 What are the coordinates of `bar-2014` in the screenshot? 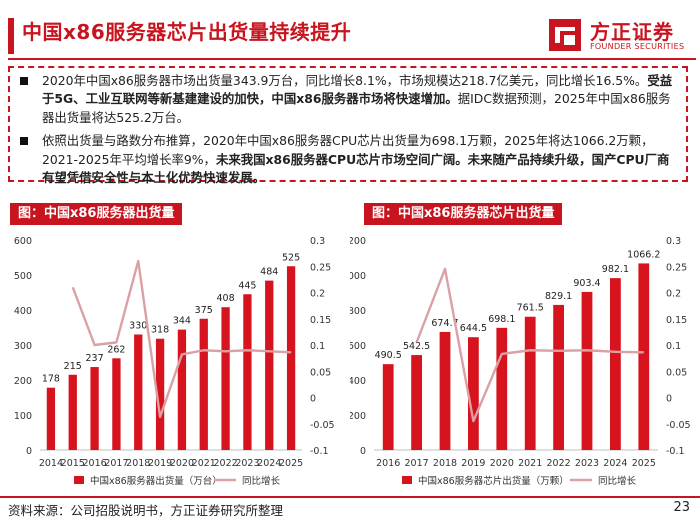 It's located at (51, 418).